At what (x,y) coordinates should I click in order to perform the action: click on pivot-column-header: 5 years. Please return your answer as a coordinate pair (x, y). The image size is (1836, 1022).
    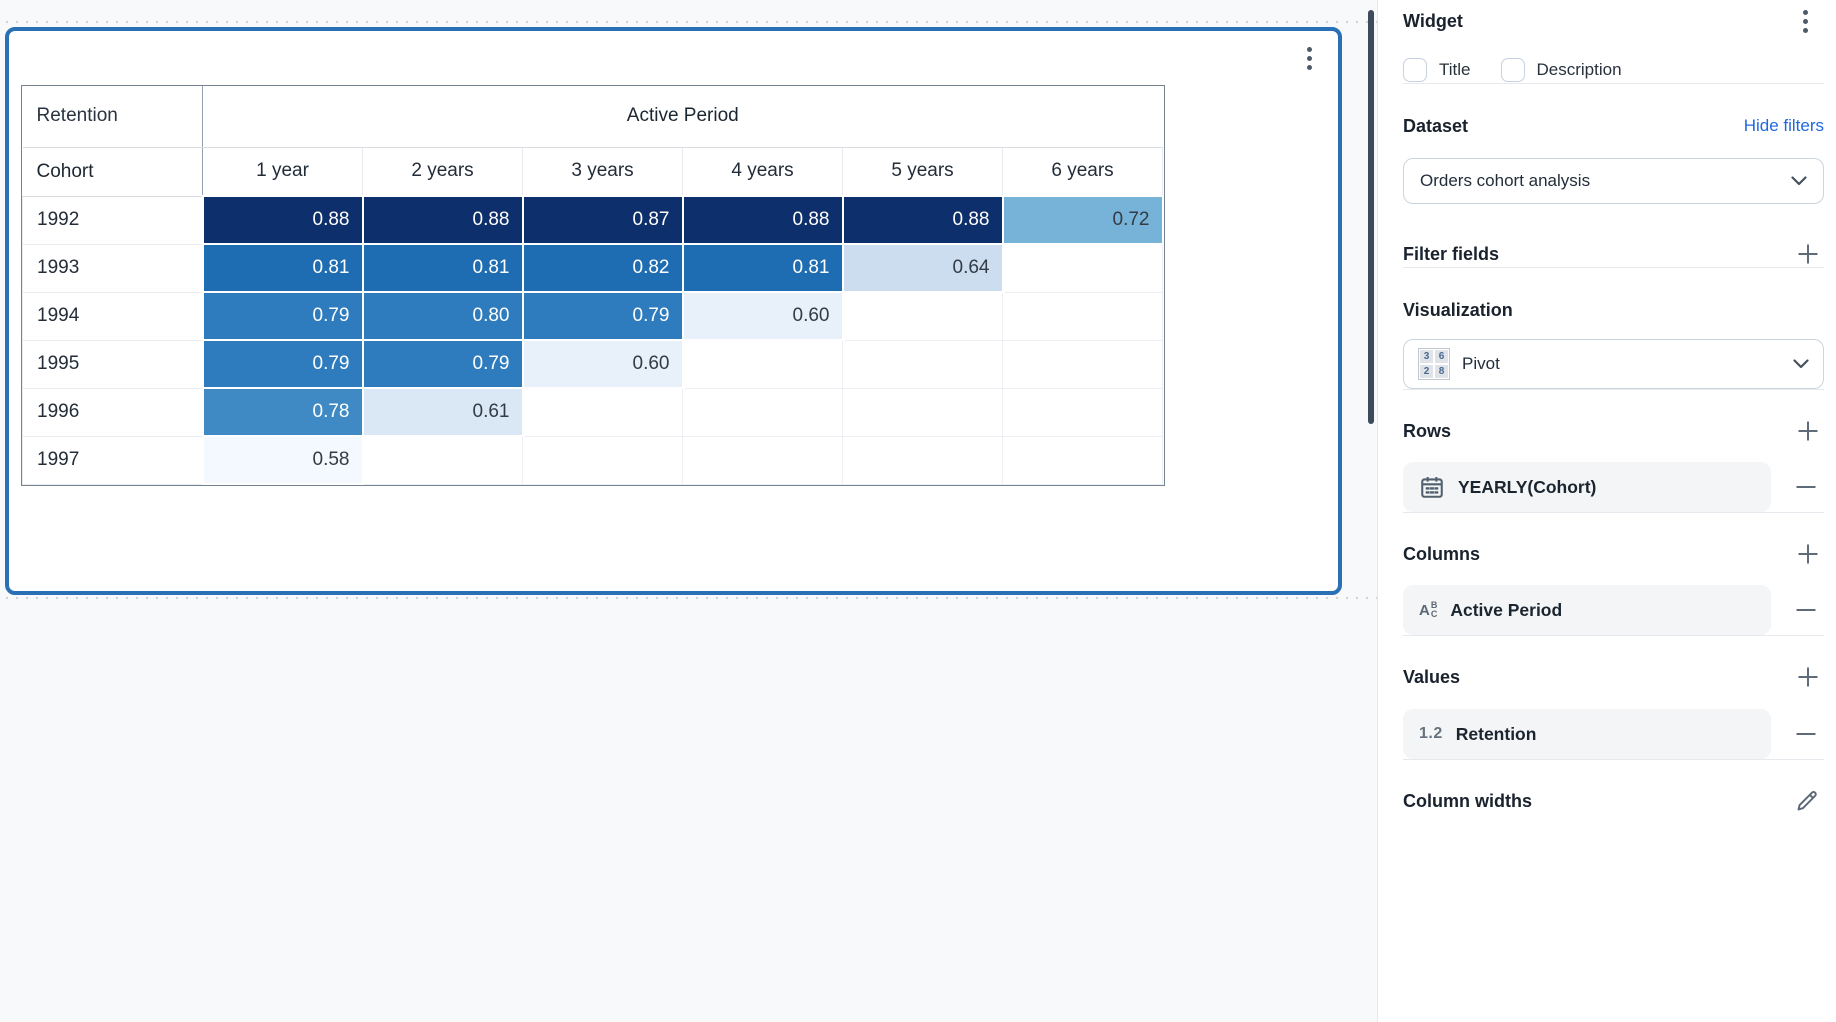
    Looking at the image, I should click on (922, 171).